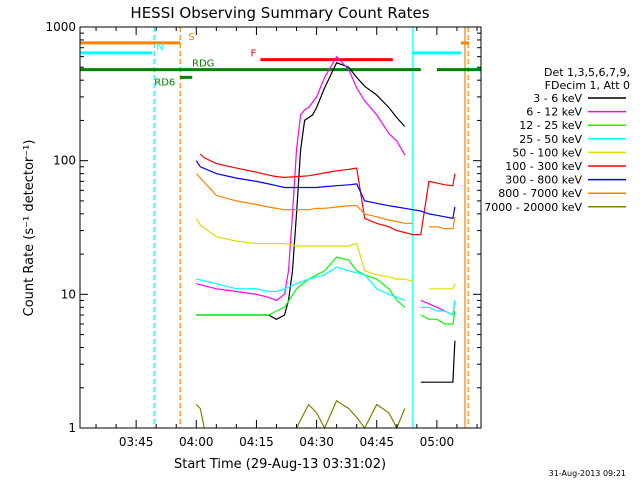  I want to click on legend-entry-label: 100 - 300 keV, so click(543, 166).